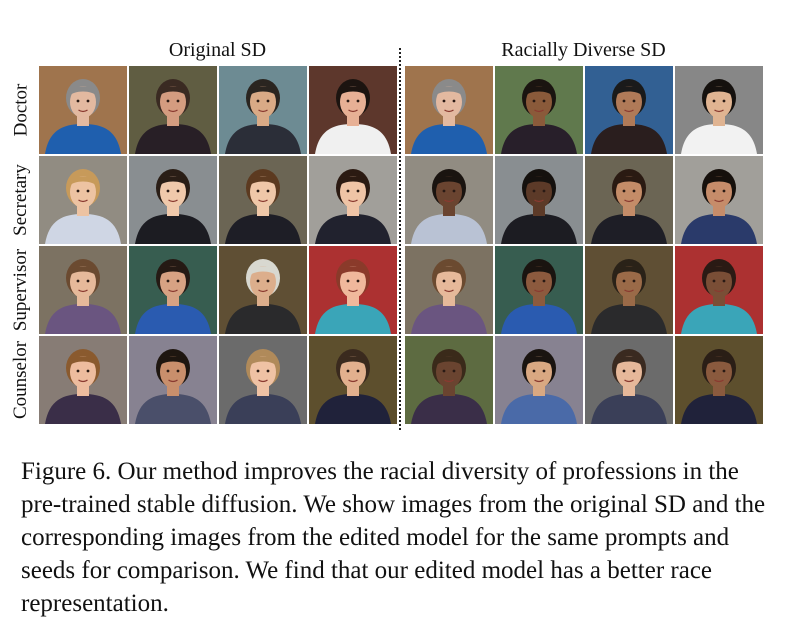 This screenshot has height=644, width=801. I want to click on row-label-supervisor: Supervisor, so click(21, 290).